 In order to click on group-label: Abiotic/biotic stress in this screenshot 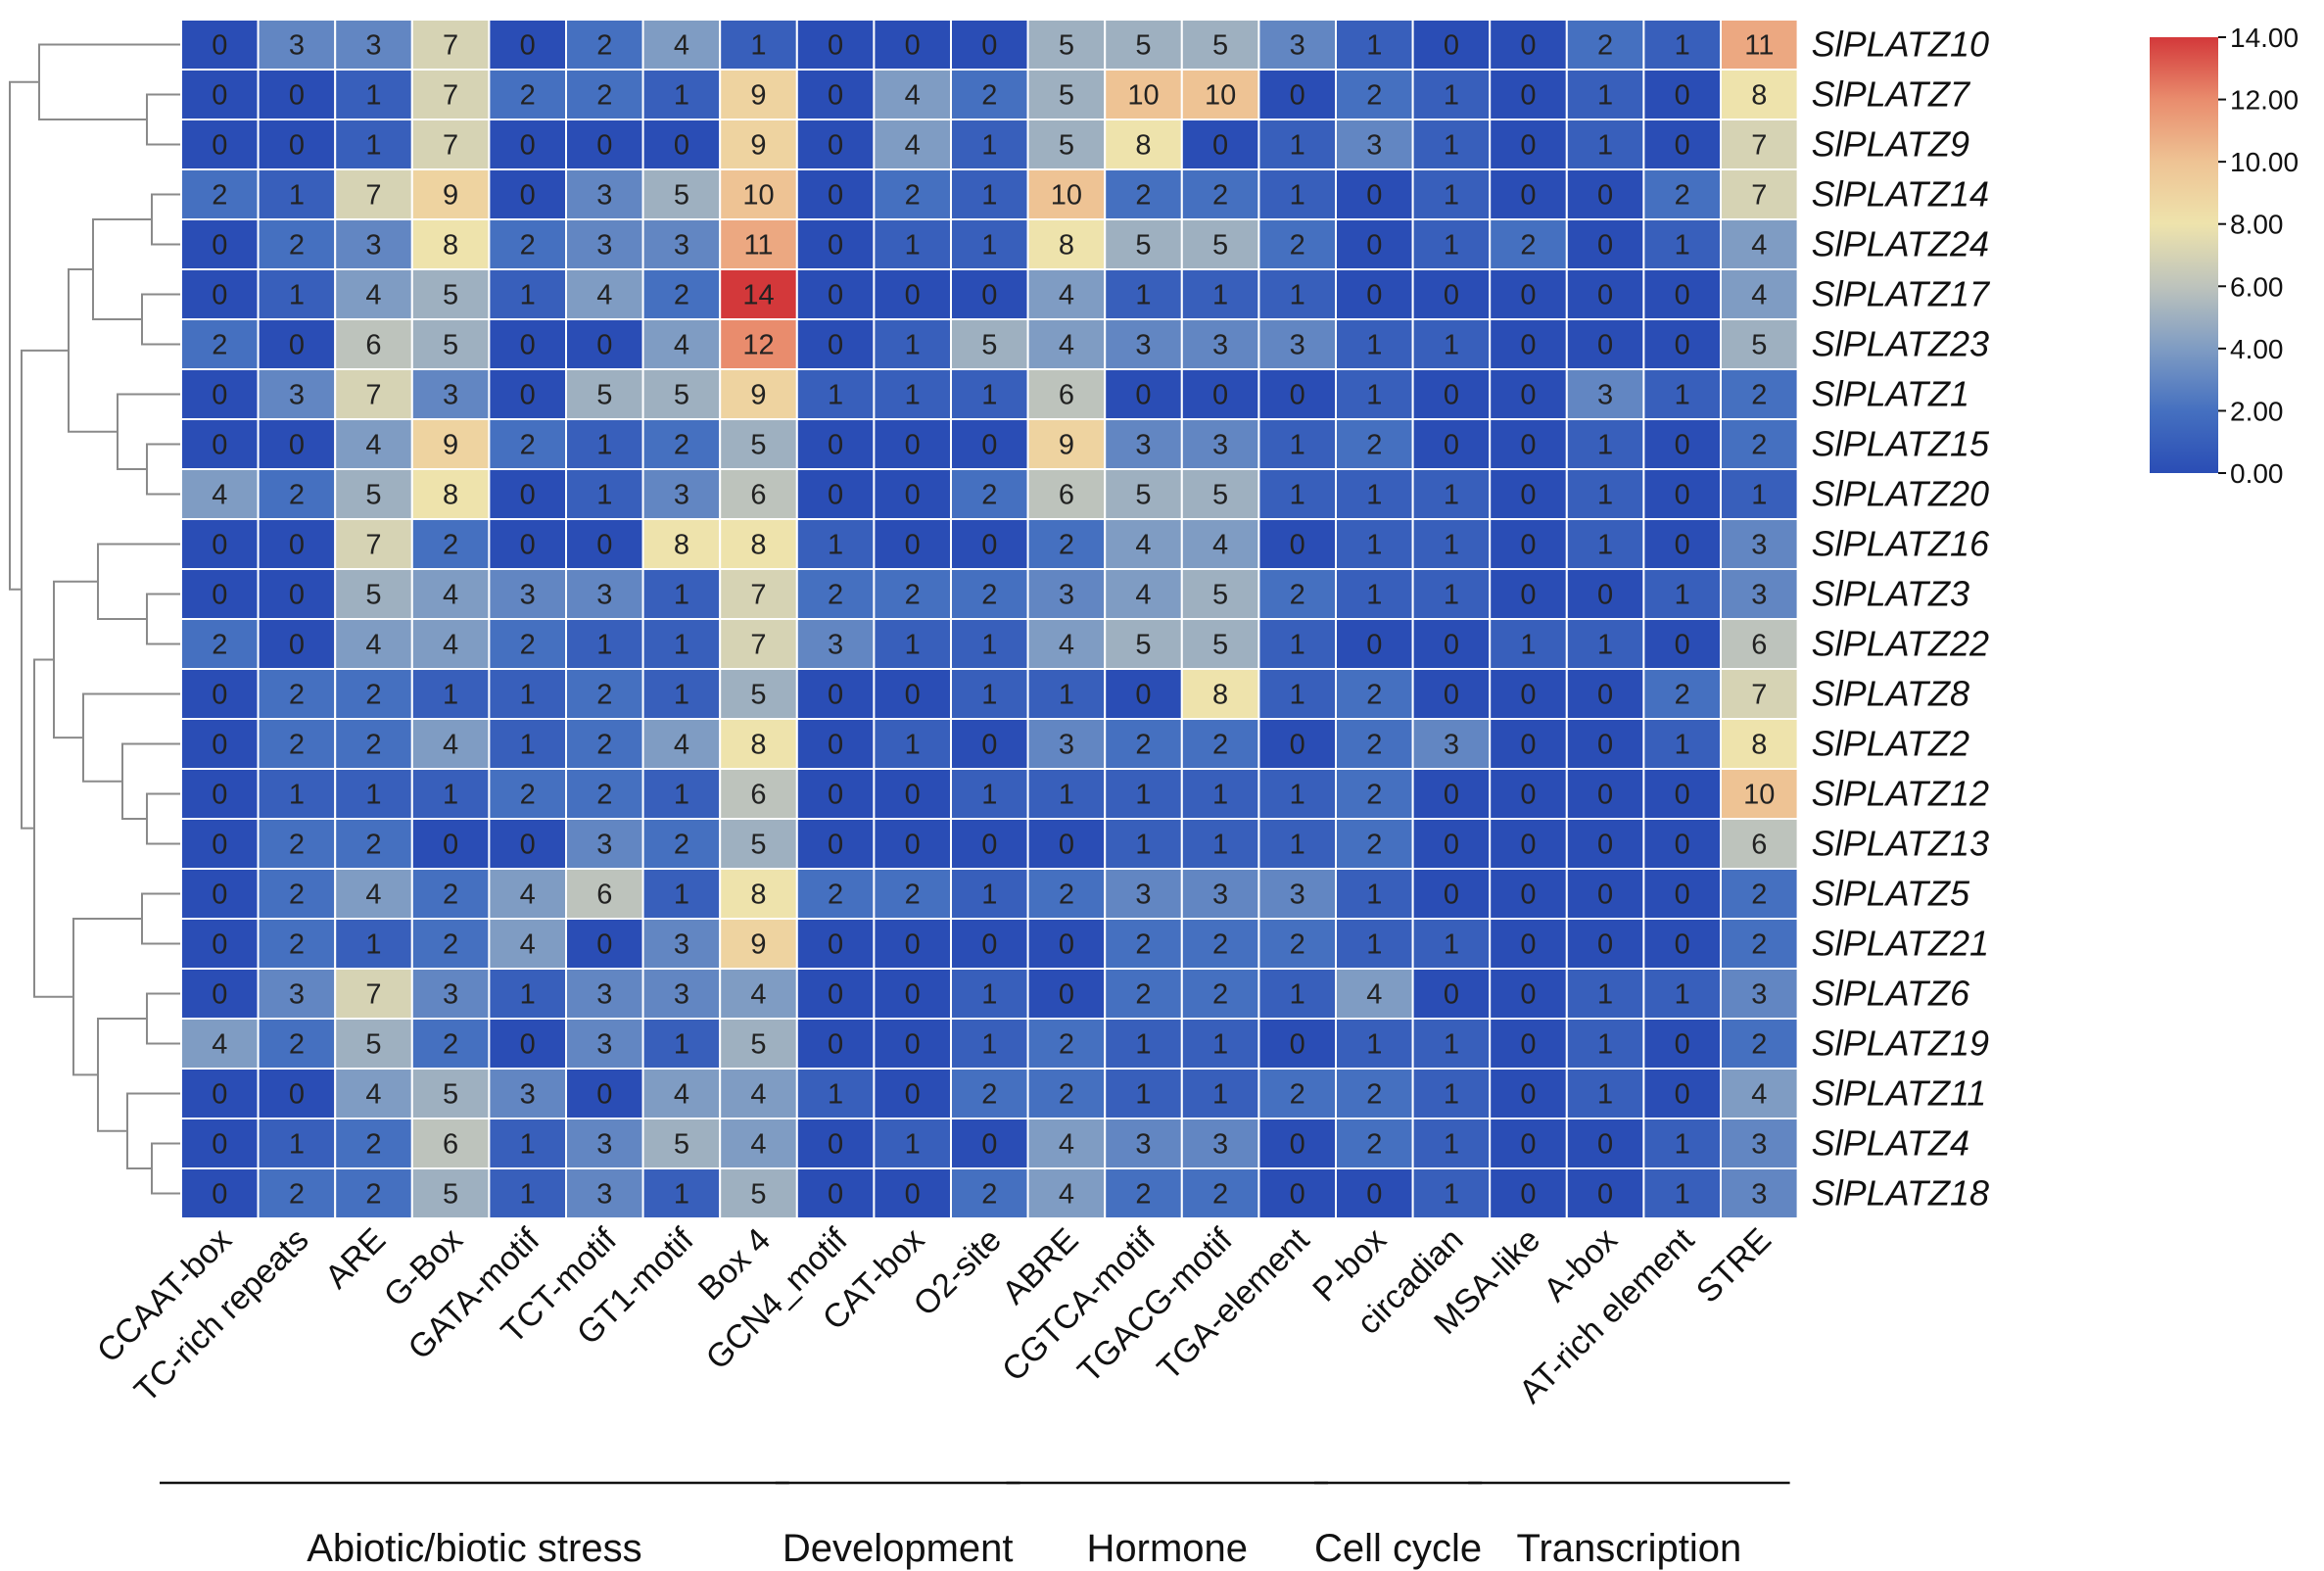, I will do `click(474, 1548)`.